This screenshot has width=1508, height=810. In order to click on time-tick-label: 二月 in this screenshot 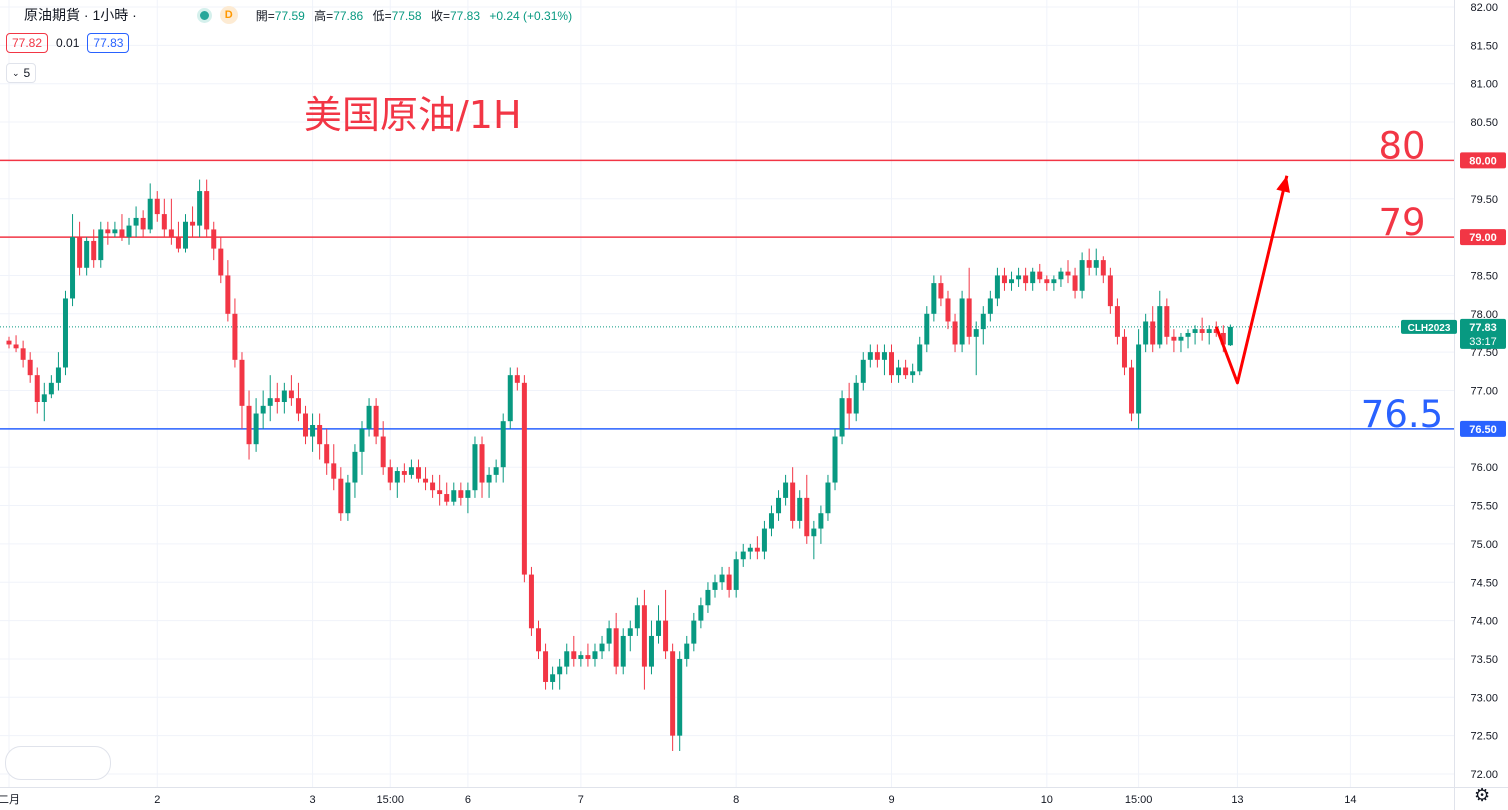, I will do `click(10, 800)`.